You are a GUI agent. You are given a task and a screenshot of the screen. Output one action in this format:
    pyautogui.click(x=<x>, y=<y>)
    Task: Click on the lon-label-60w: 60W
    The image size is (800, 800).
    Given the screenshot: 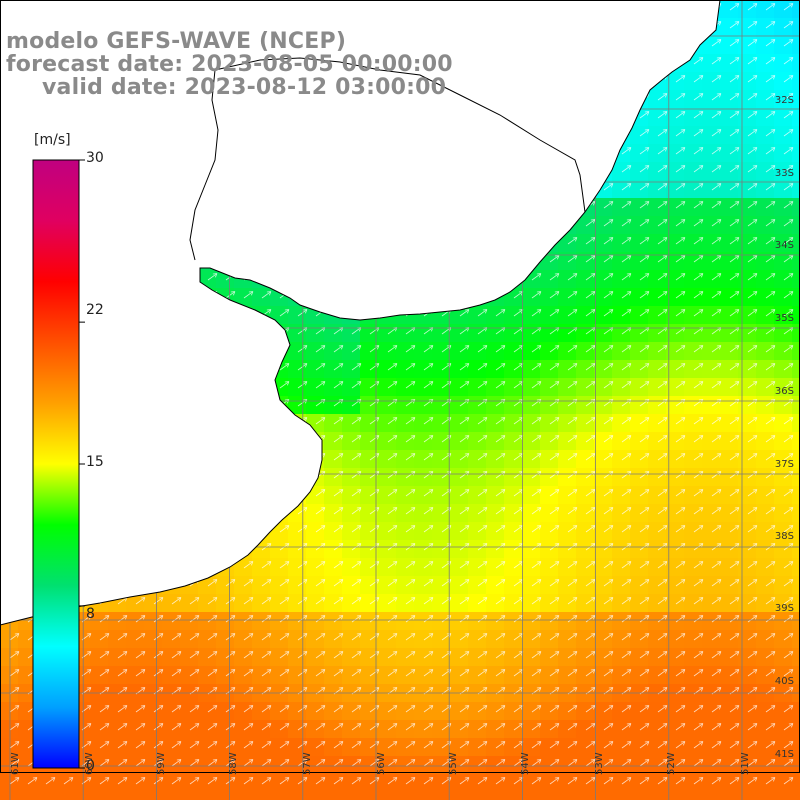 What is the action you would take?
    pyautogui.click(x=89, y=763)
    